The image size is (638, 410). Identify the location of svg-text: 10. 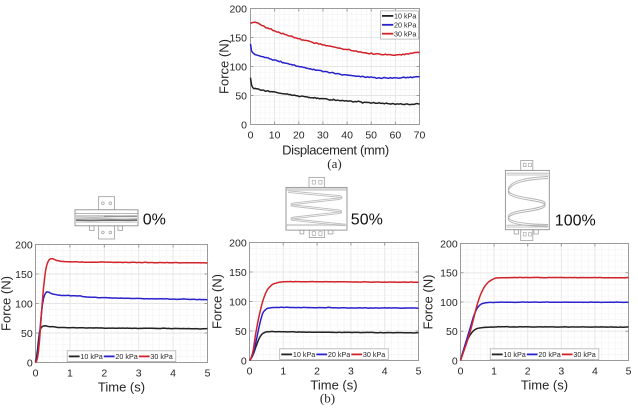
(275, 135).